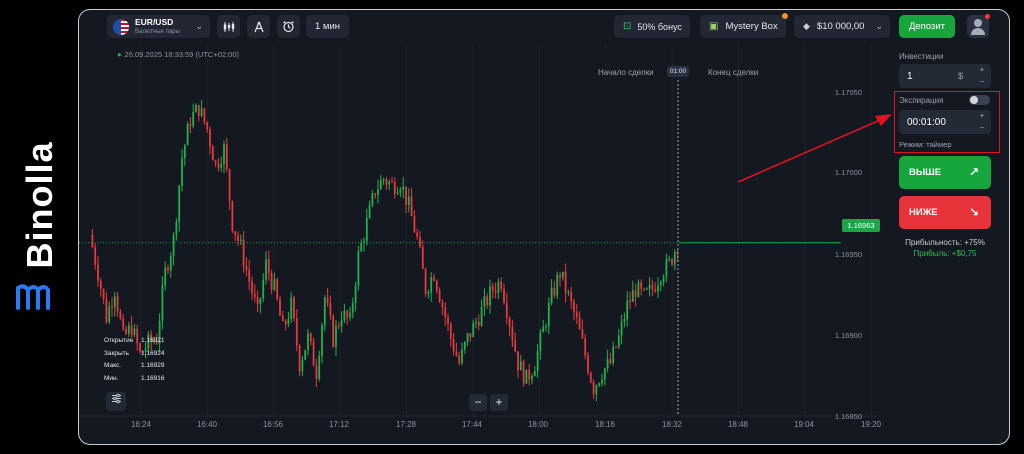  Describe the element at coordinates (478, 402) in the screenshot. I see `zoom-out-button: −` at that location.